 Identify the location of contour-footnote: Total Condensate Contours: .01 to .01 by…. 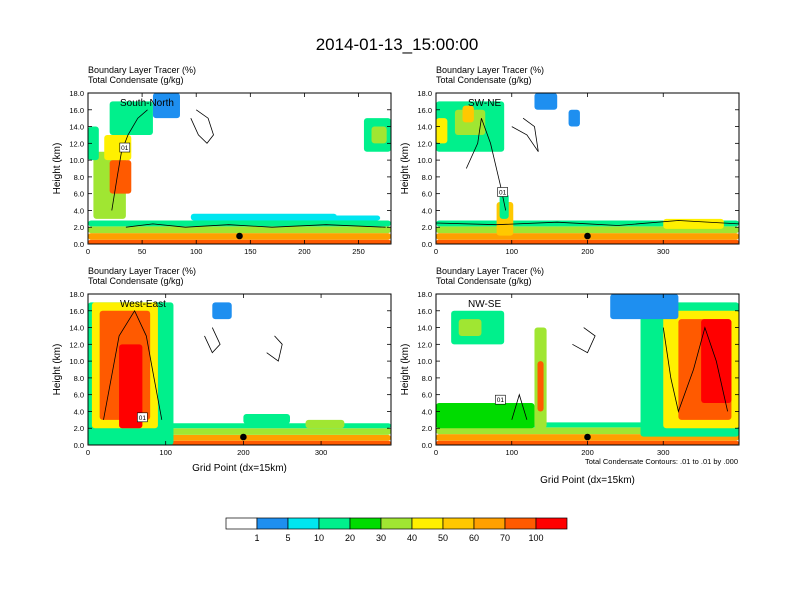
(661, 461).